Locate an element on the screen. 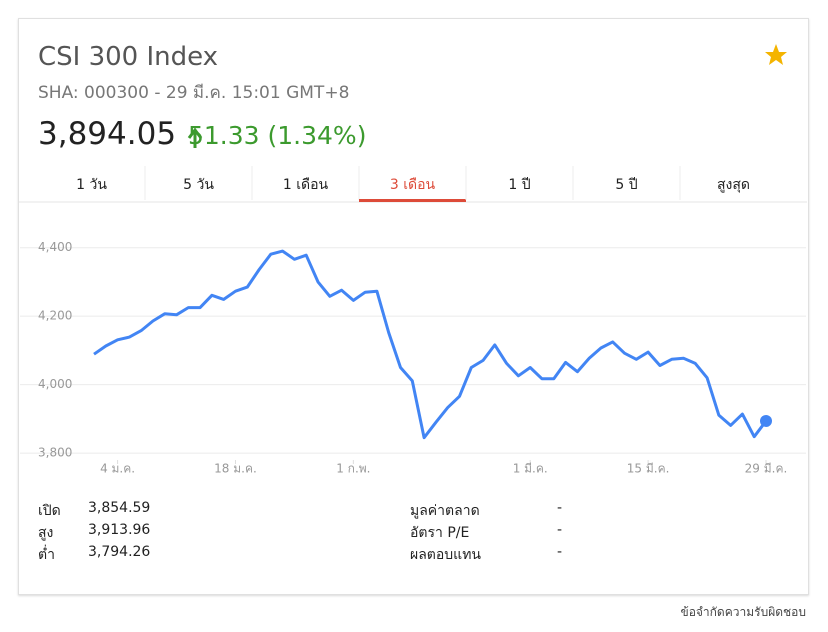 This screenshot has height=632, width=828. tab: 1 ปี is located at coordinates (519, 185).